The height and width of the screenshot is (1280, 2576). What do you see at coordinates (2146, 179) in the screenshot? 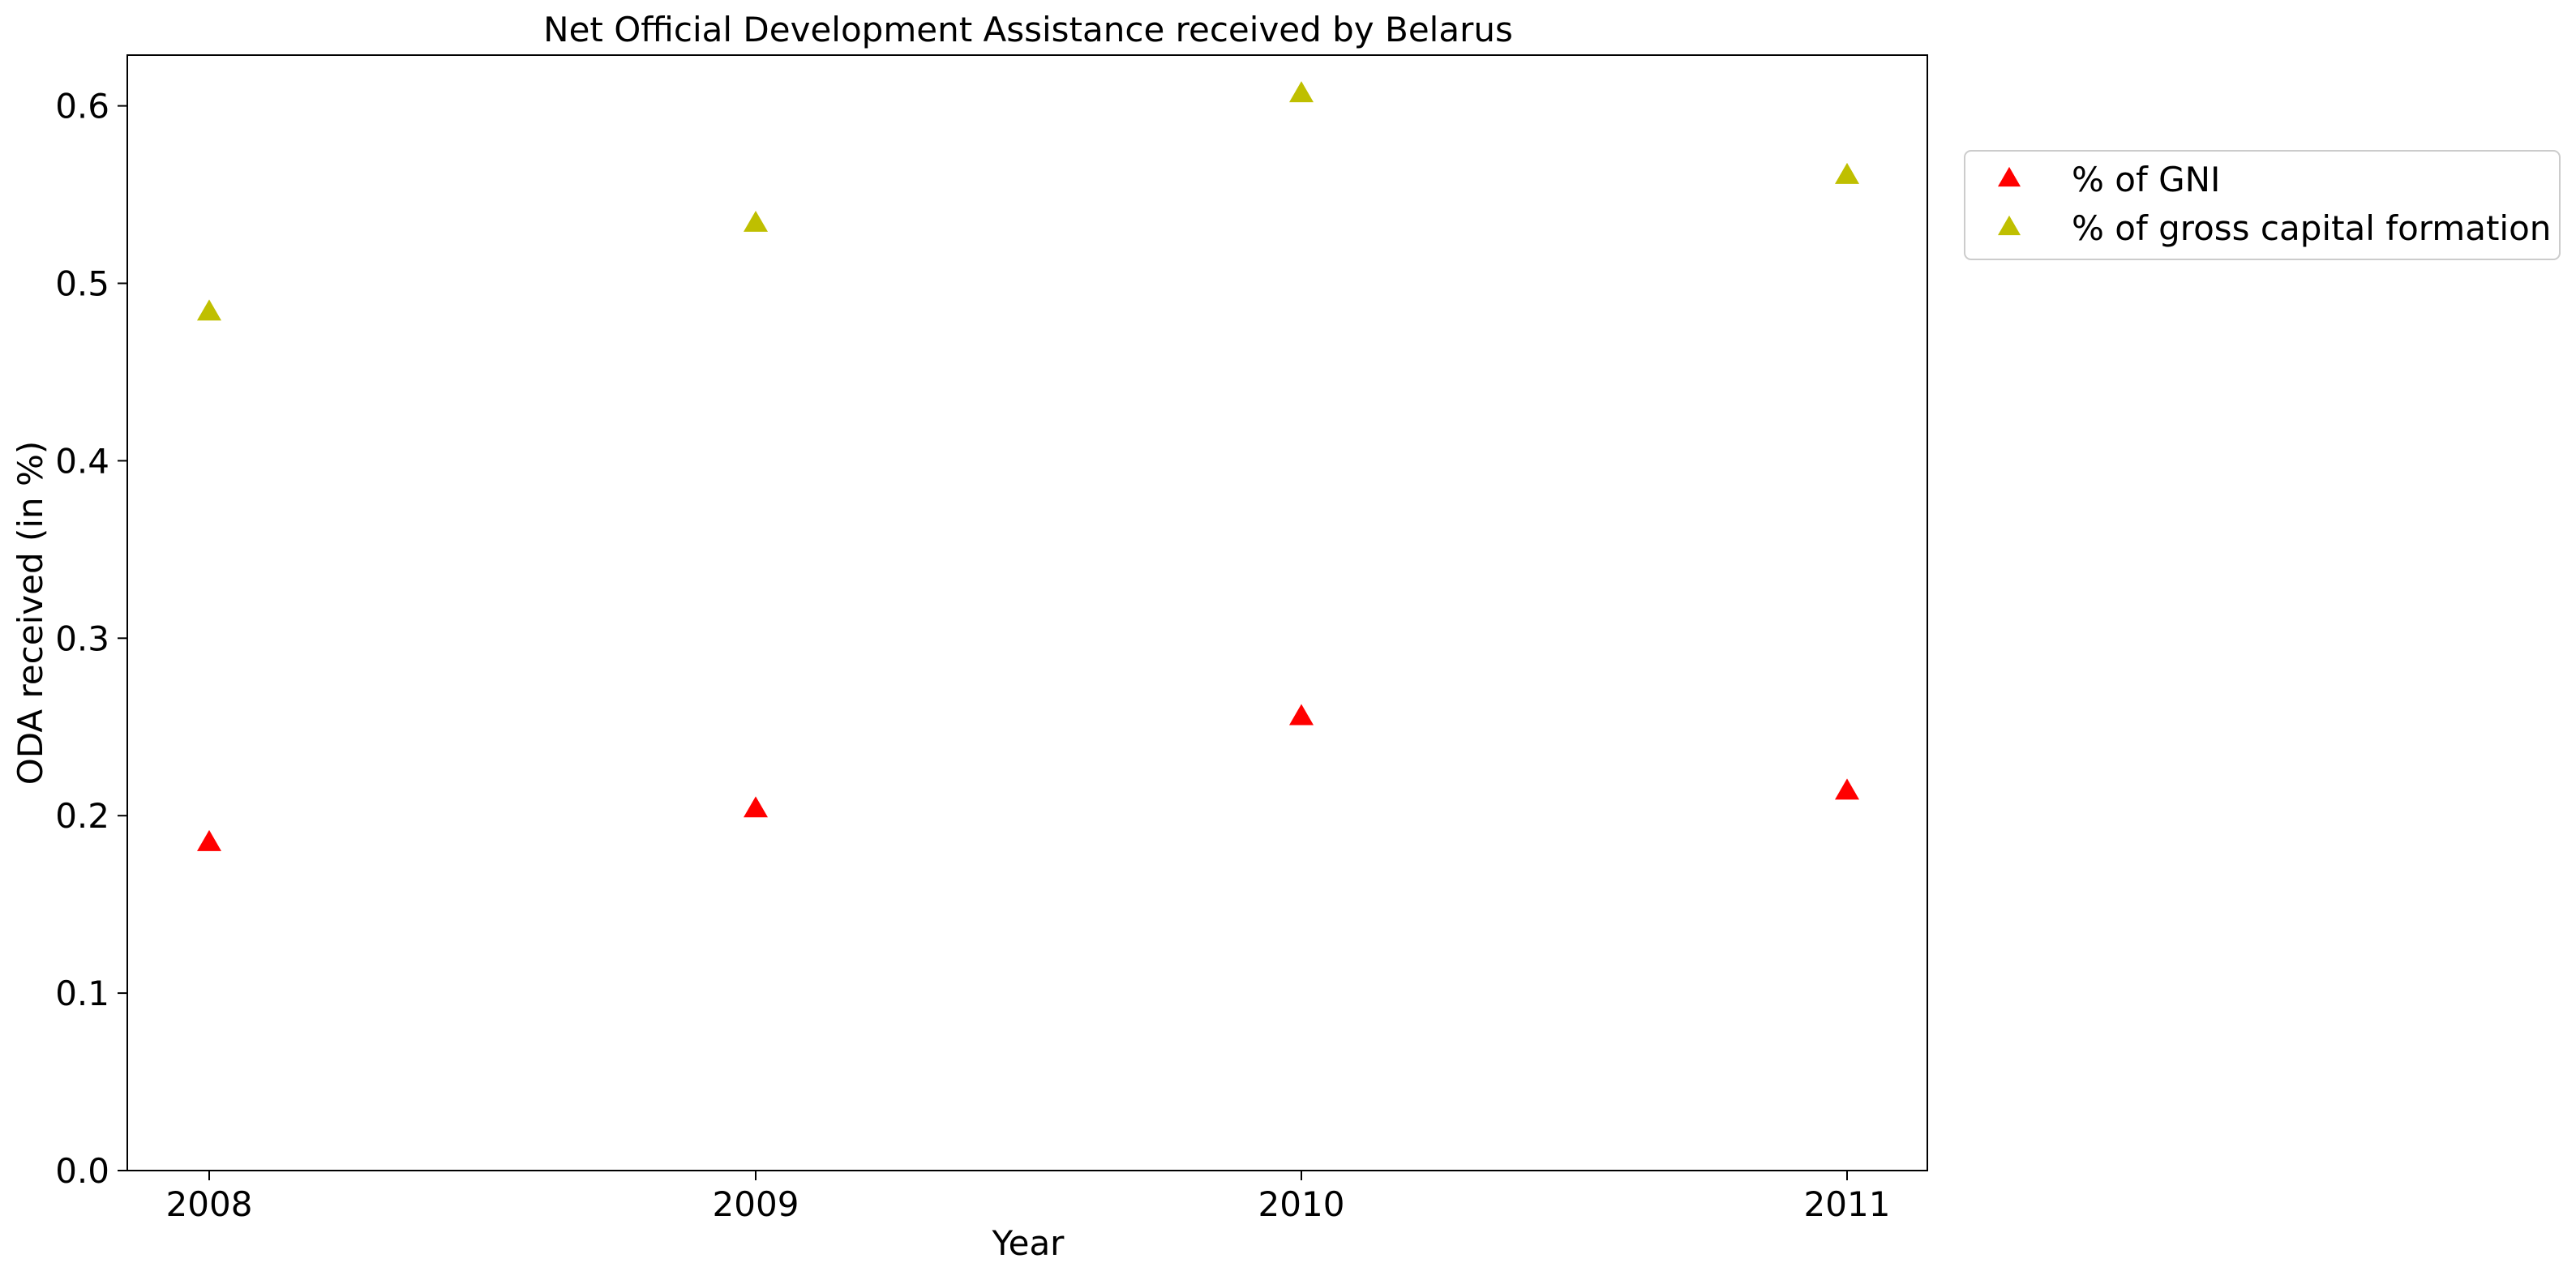
I see `legend-label-gni: % of GNI` at bounding box center [2146, 179].